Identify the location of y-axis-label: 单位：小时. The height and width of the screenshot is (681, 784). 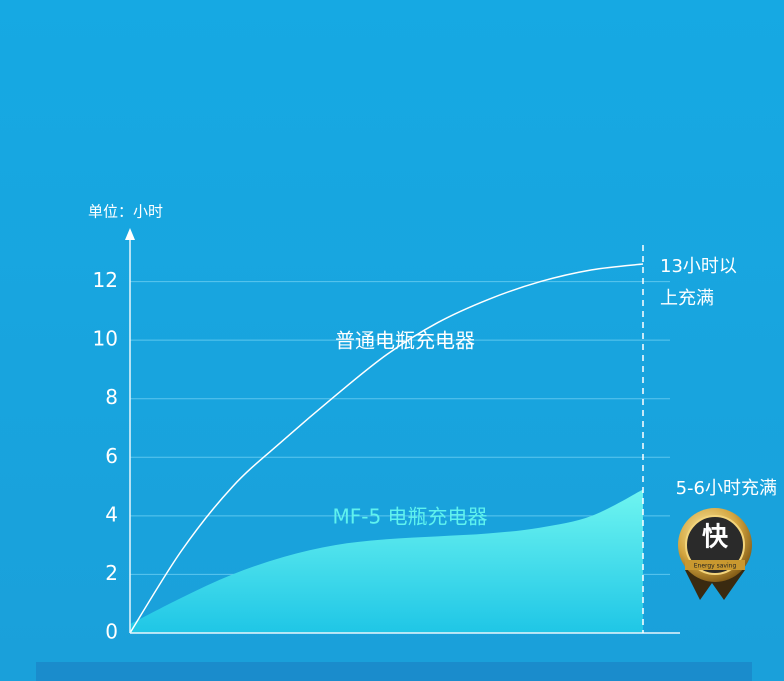
(125, 212).